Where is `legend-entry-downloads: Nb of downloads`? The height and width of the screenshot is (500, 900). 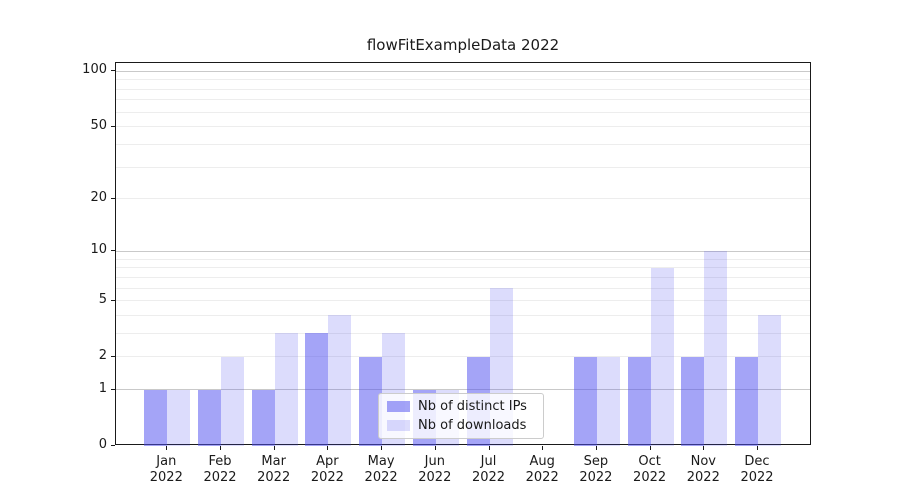
legend-entry-downloads: Nb of downloads is located at coordinates (461, 425).